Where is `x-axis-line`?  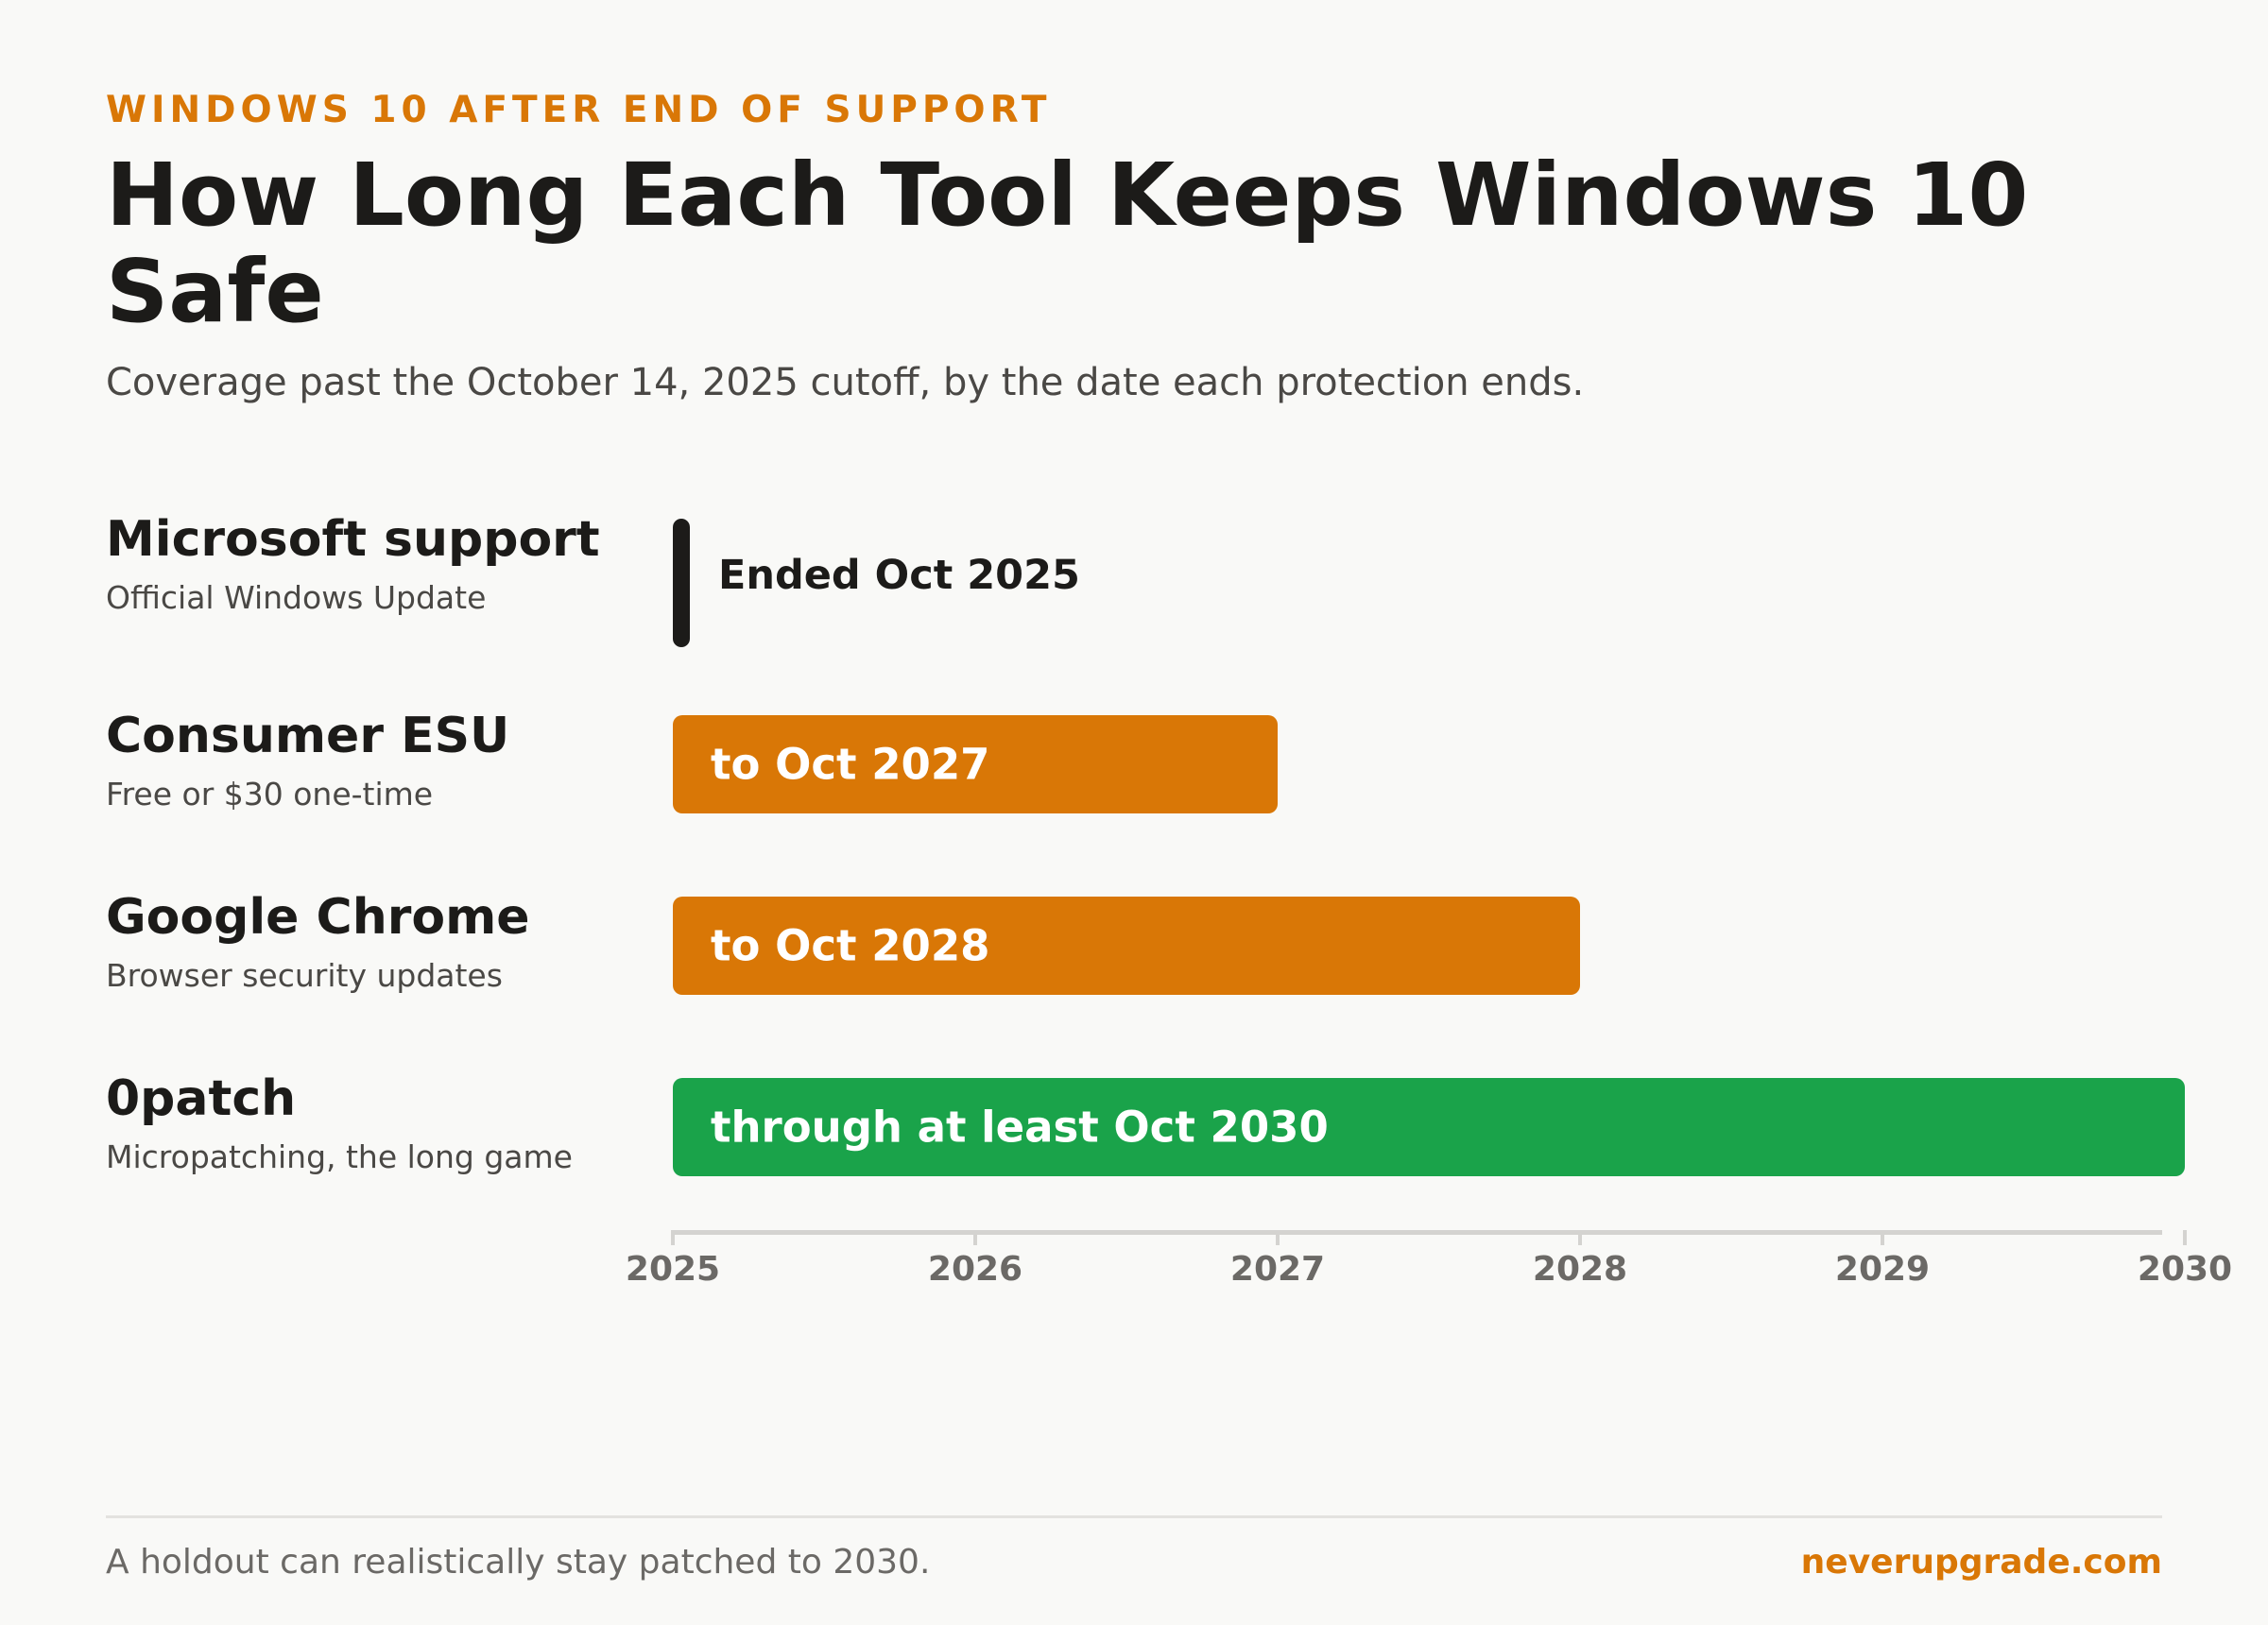 x-axis-line is located at coordinates (1417, 1233).